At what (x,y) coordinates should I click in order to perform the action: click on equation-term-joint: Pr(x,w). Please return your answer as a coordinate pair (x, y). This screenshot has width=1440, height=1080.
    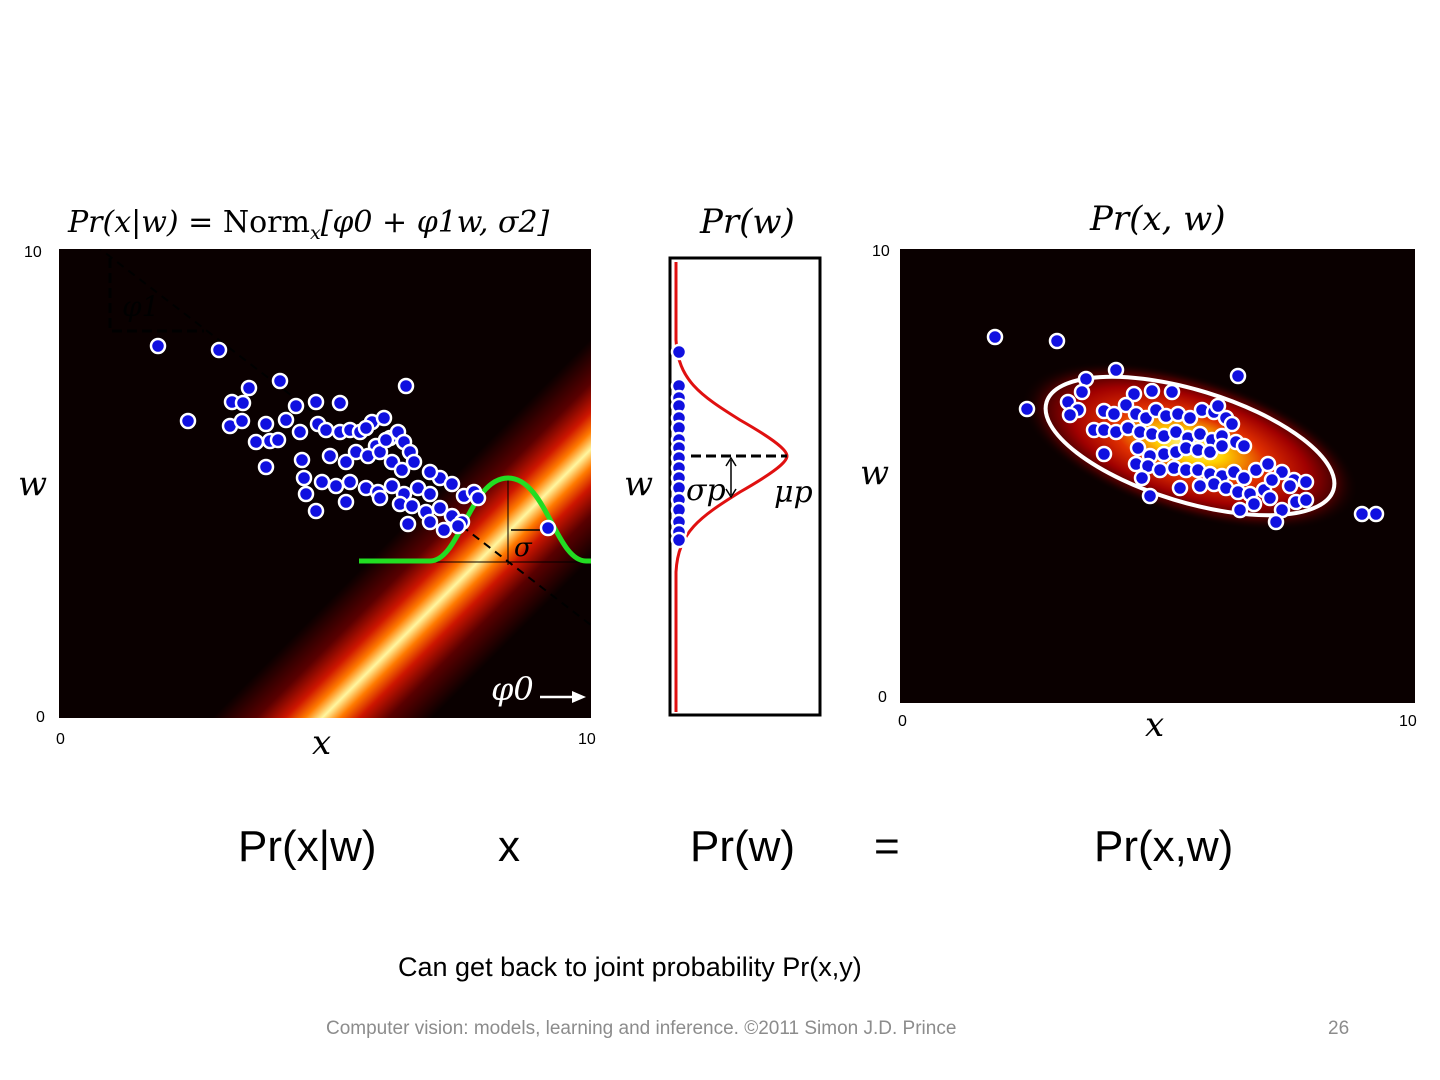
    Looking at the image, I should click on (1164, 846).